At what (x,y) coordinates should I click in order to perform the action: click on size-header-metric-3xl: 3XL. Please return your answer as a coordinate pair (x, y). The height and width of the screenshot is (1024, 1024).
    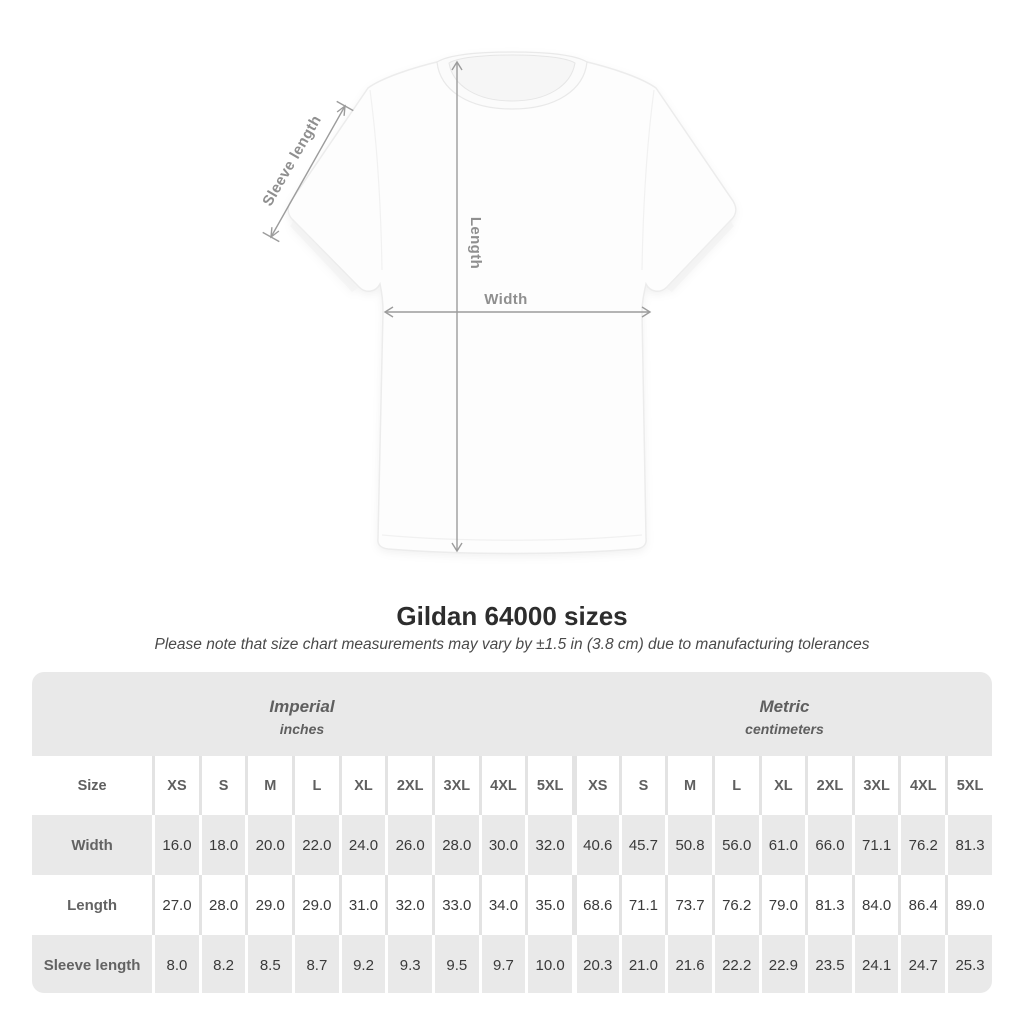
    Looking at the image, I should click on (875, 785).